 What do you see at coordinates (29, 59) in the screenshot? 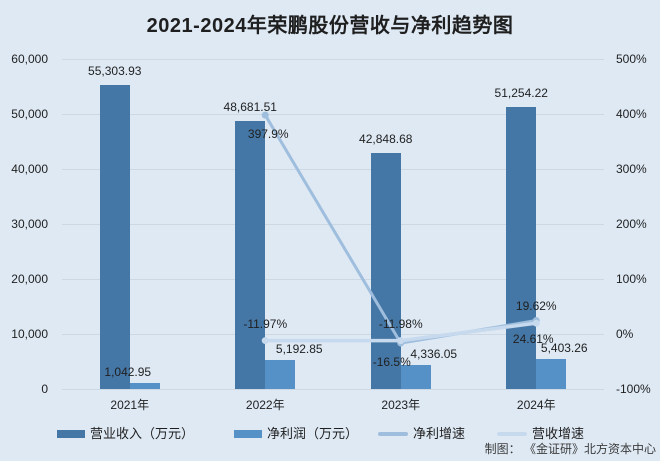
I see `y-axis-left-tick-label: 60,000` at bounding box center [29, 59].